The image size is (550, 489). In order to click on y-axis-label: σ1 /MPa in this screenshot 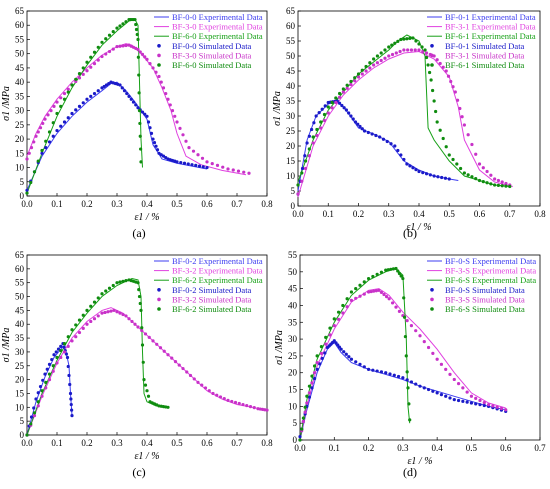, I will do `click(6, 345)`.